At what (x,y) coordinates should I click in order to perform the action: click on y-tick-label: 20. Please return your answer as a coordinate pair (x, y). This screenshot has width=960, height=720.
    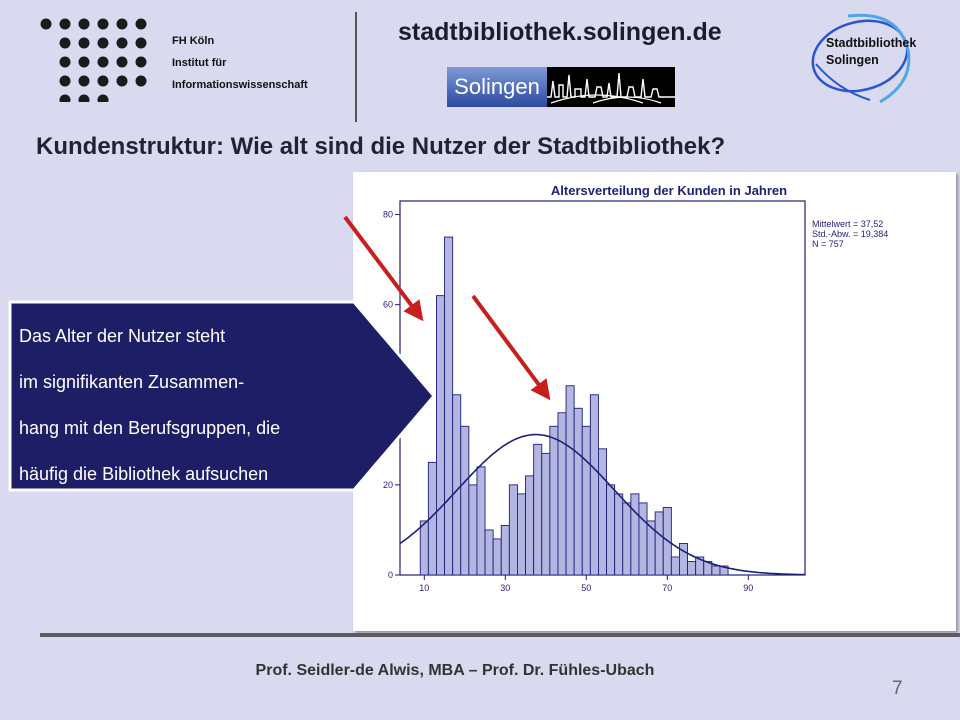
    Looking at the image, I should click on (388, 485).